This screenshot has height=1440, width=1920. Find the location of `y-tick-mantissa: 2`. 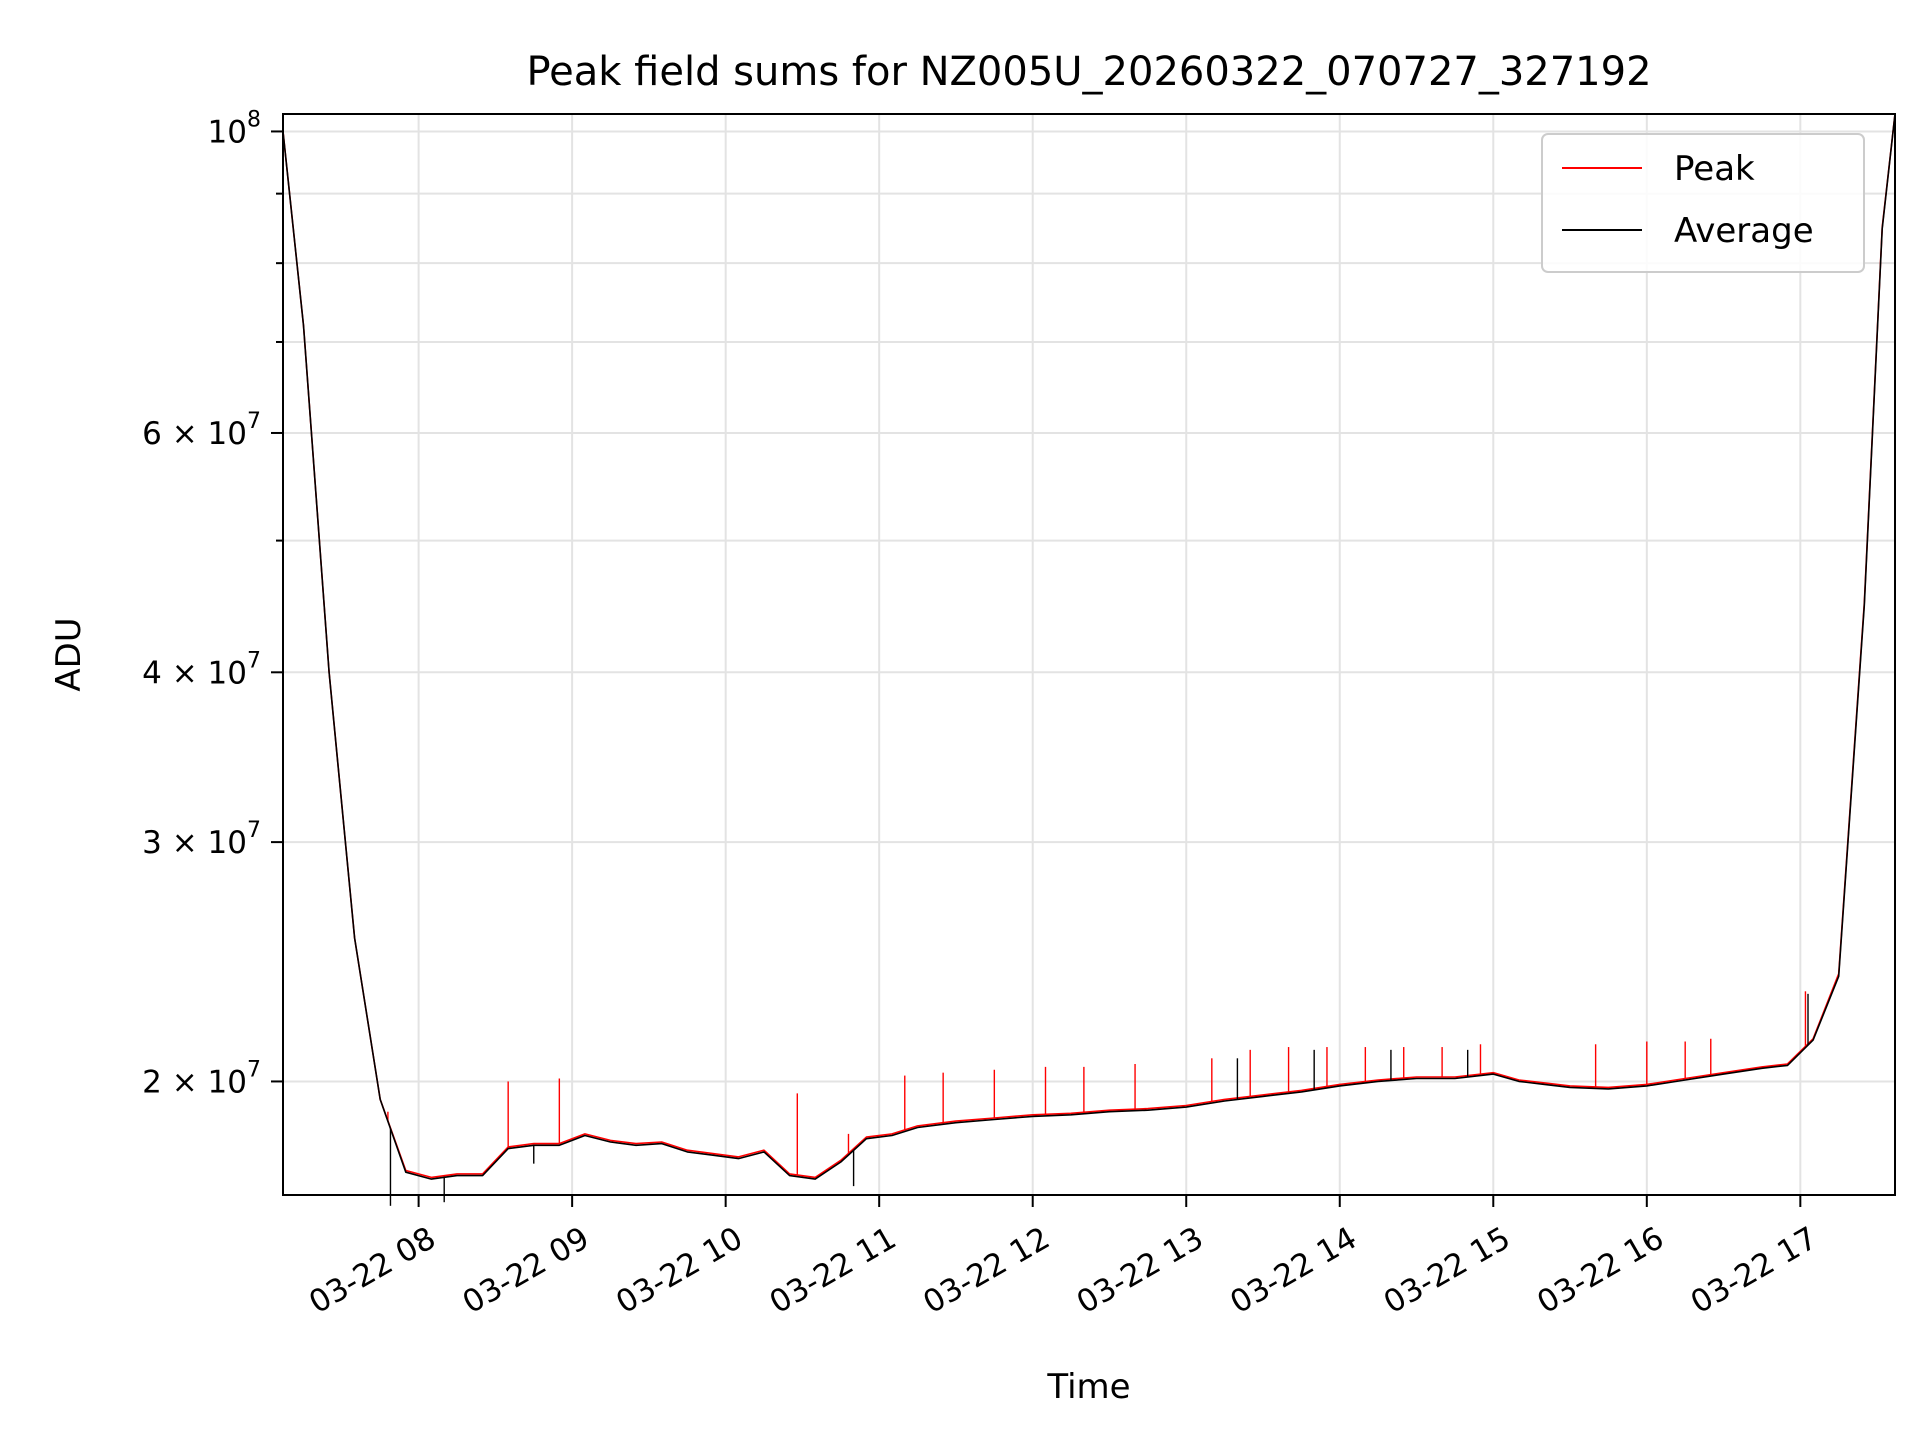

y-tick-mantissa: 2 is located at coordinates (152, 1082).